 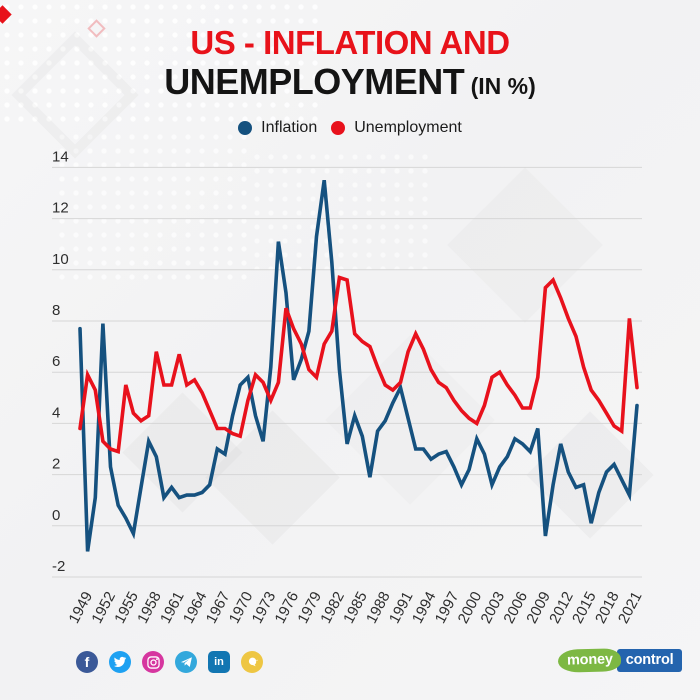 What do you see at coordinates (60, 259) in the screenshot?
I see `y-axis-tick-label: 10` at bounding box center [60, 259].